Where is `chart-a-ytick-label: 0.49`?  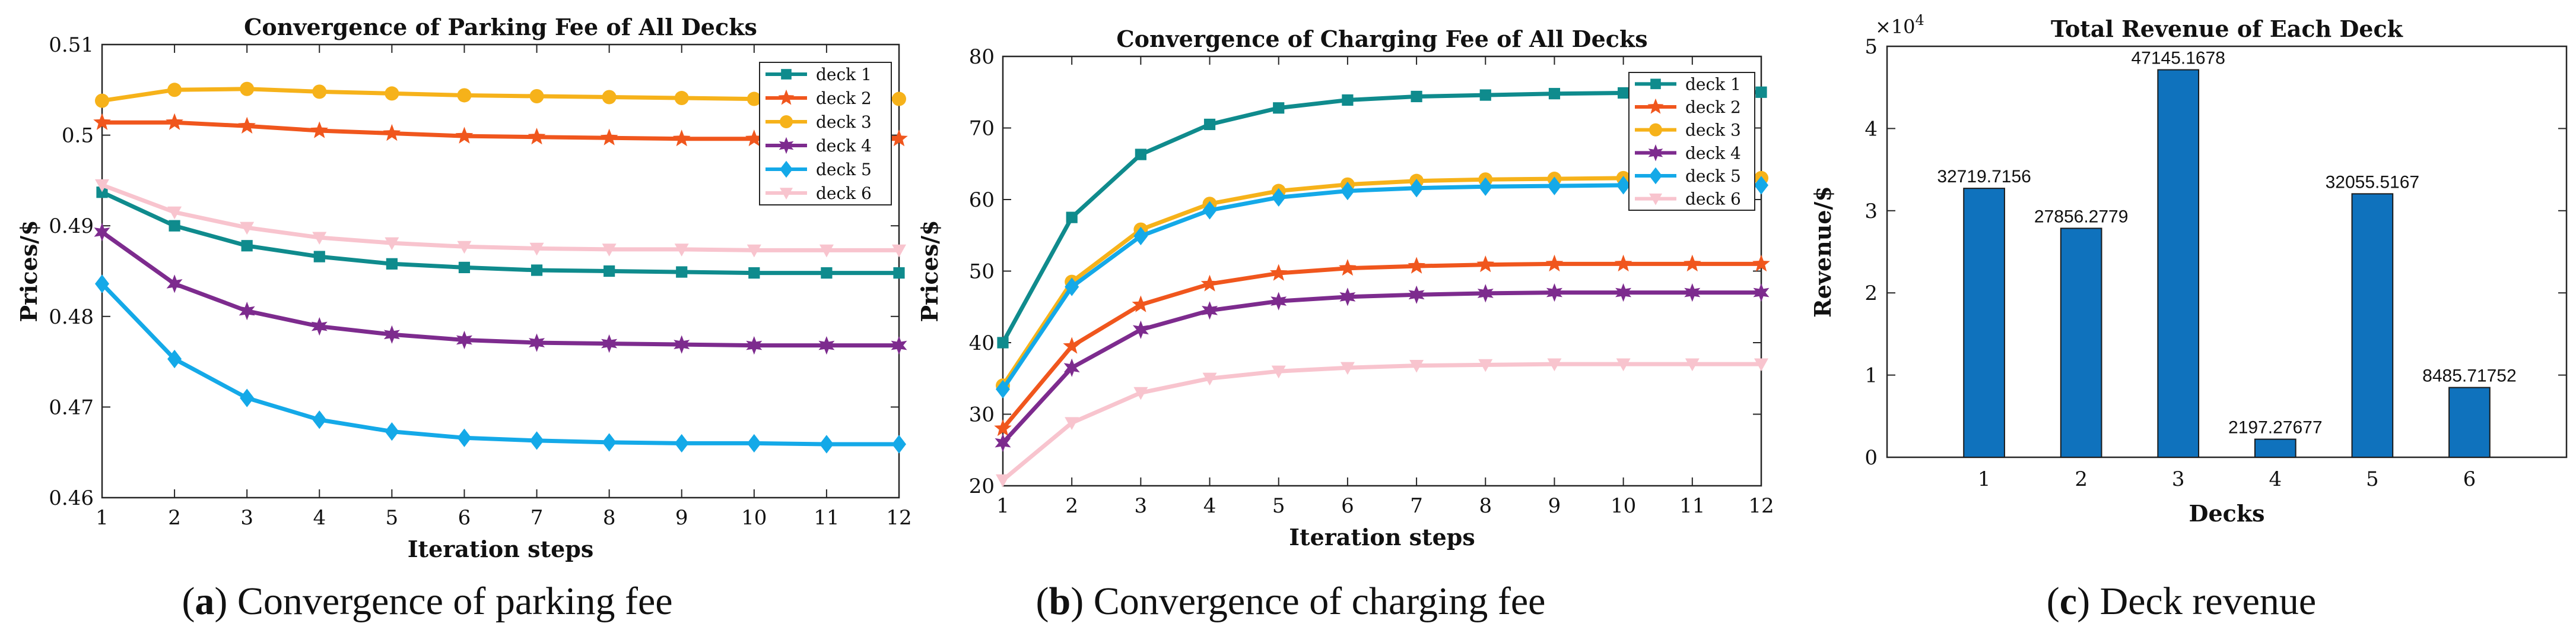 chart-a-ytick-label: 0.49 is located at coordinates (71, 226).